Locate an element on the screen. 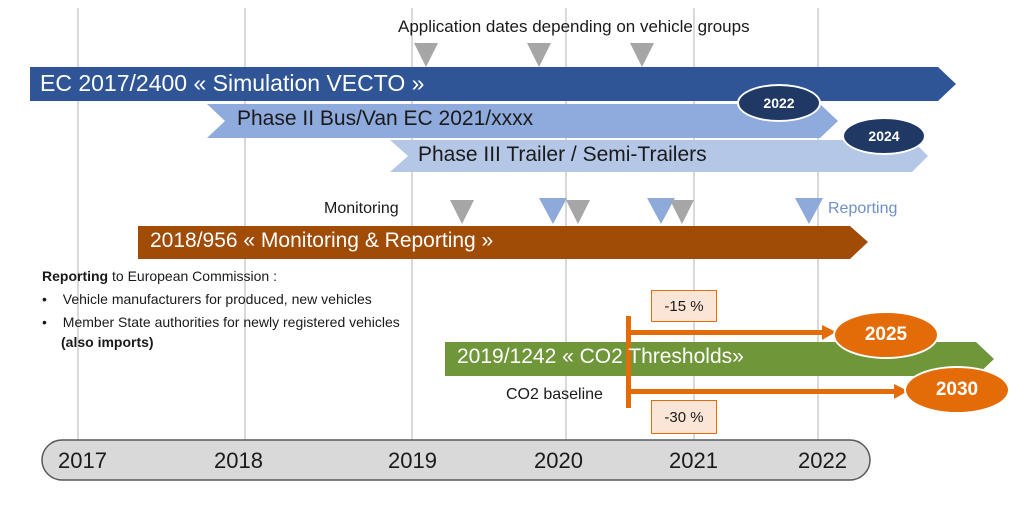 The width and height of the screenshot is (1024, 505). timeline-axis is located at coordinates (456, 460).